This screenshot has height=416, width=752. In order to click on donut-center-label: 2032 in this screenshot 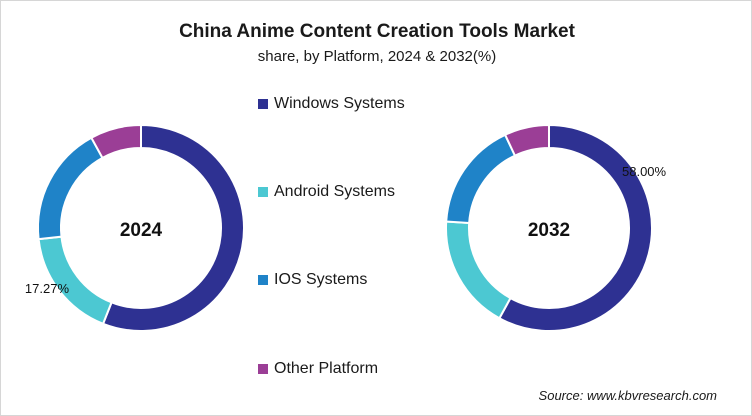, I will do `click(549, 230)`.